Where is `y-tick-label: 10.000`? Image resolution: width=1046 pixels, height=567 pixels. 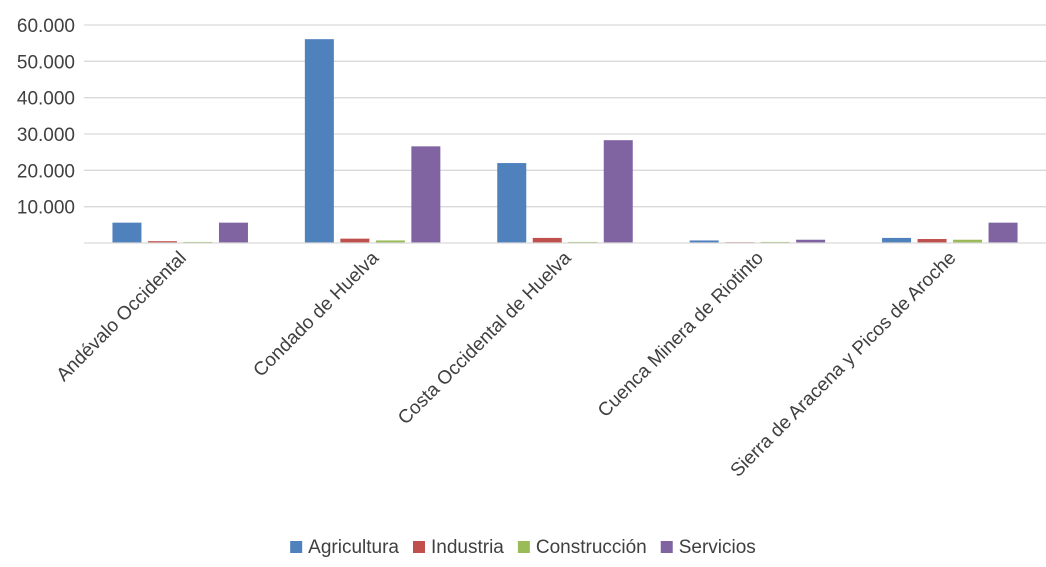 y-tick-label: 10.000 is located at coordinates (46, 208).